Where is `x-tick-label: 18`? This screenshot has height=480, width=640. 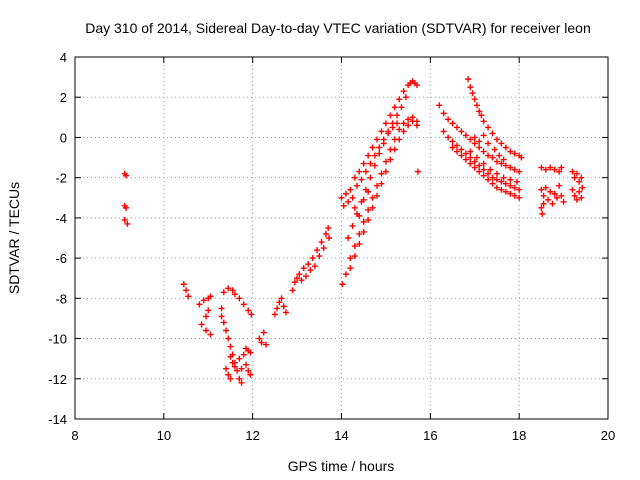
x-tick-label: 18 is located at coordinates (519, 435).